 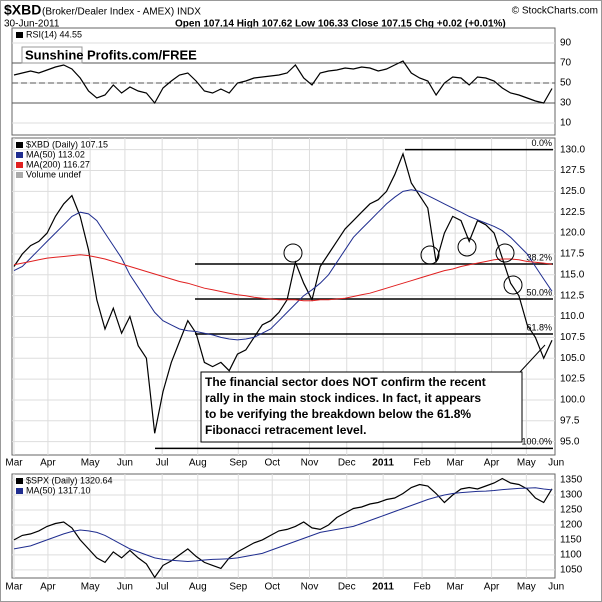 I want to click on y-tick-label: 130.0, so click(x=572, y=149).